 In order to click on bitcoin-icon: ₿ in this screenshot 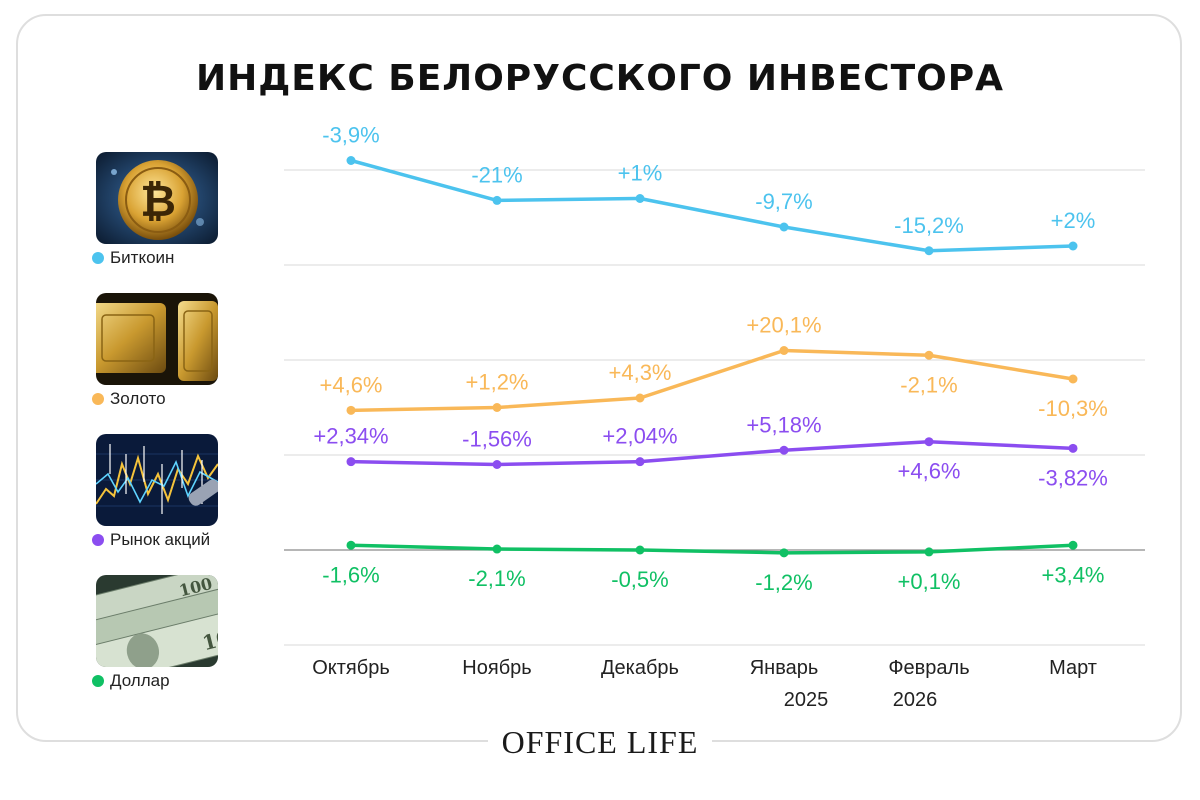, I will do `click(157, 198)`.